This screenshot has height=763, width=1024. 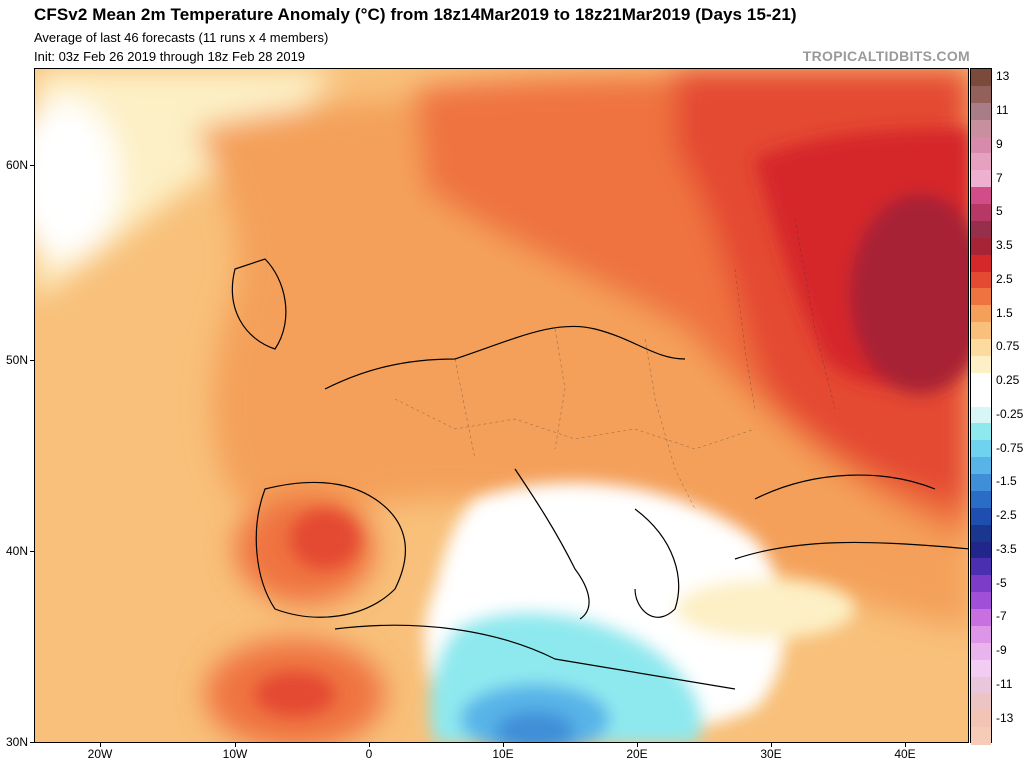 What do you see at coordinates (771, 754) in the screenshot?
I see `lon-label-30e: 30E` at bounding box center [771, 754].